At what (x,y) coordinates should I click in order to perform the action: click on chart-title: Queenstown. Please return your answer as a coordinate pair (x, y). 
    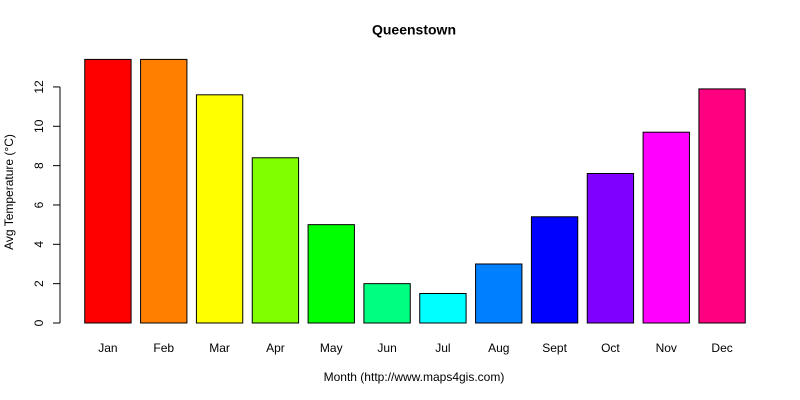
    Looking at the image, I should click on (414, 30).